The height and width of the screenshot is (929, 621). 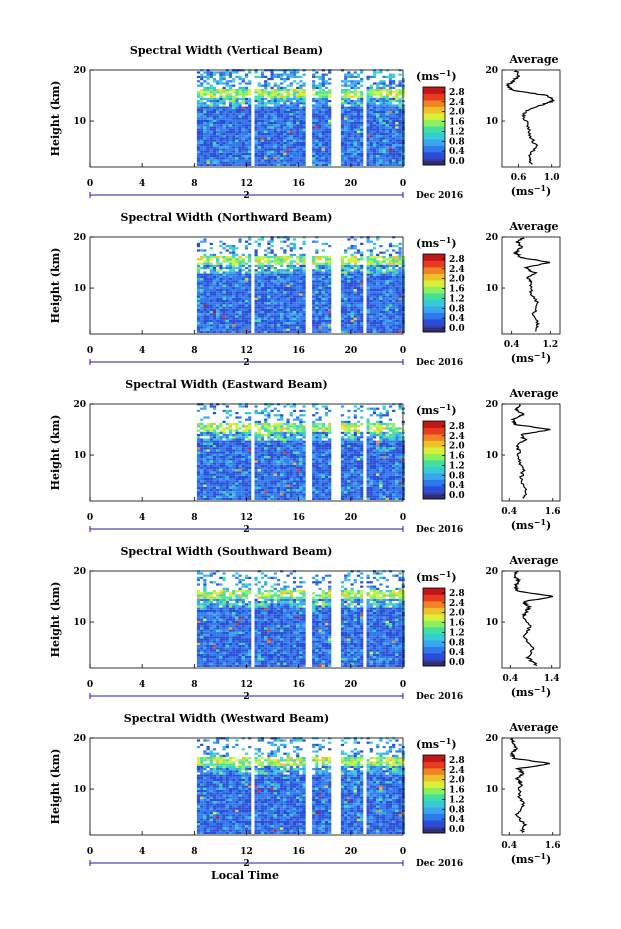 I want to click on heatmap-cells, so click(x=300, y=284).